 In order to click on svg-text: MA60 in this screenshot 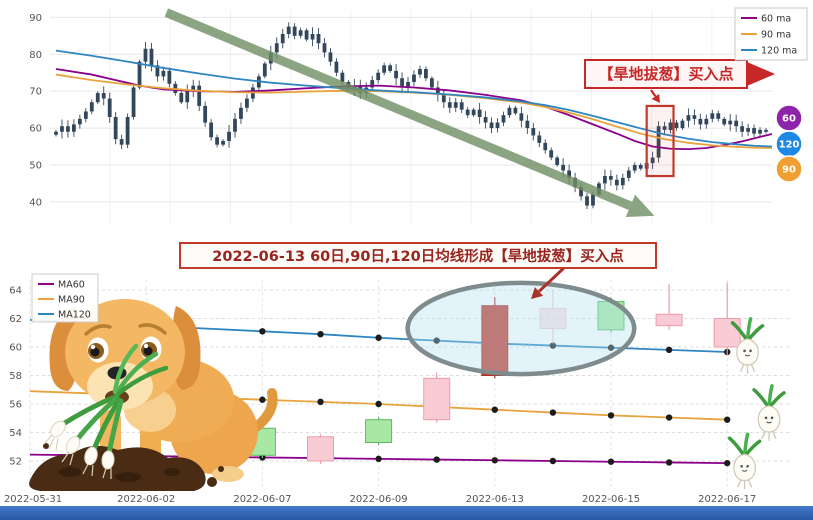, I will do `click(71, 285)`.